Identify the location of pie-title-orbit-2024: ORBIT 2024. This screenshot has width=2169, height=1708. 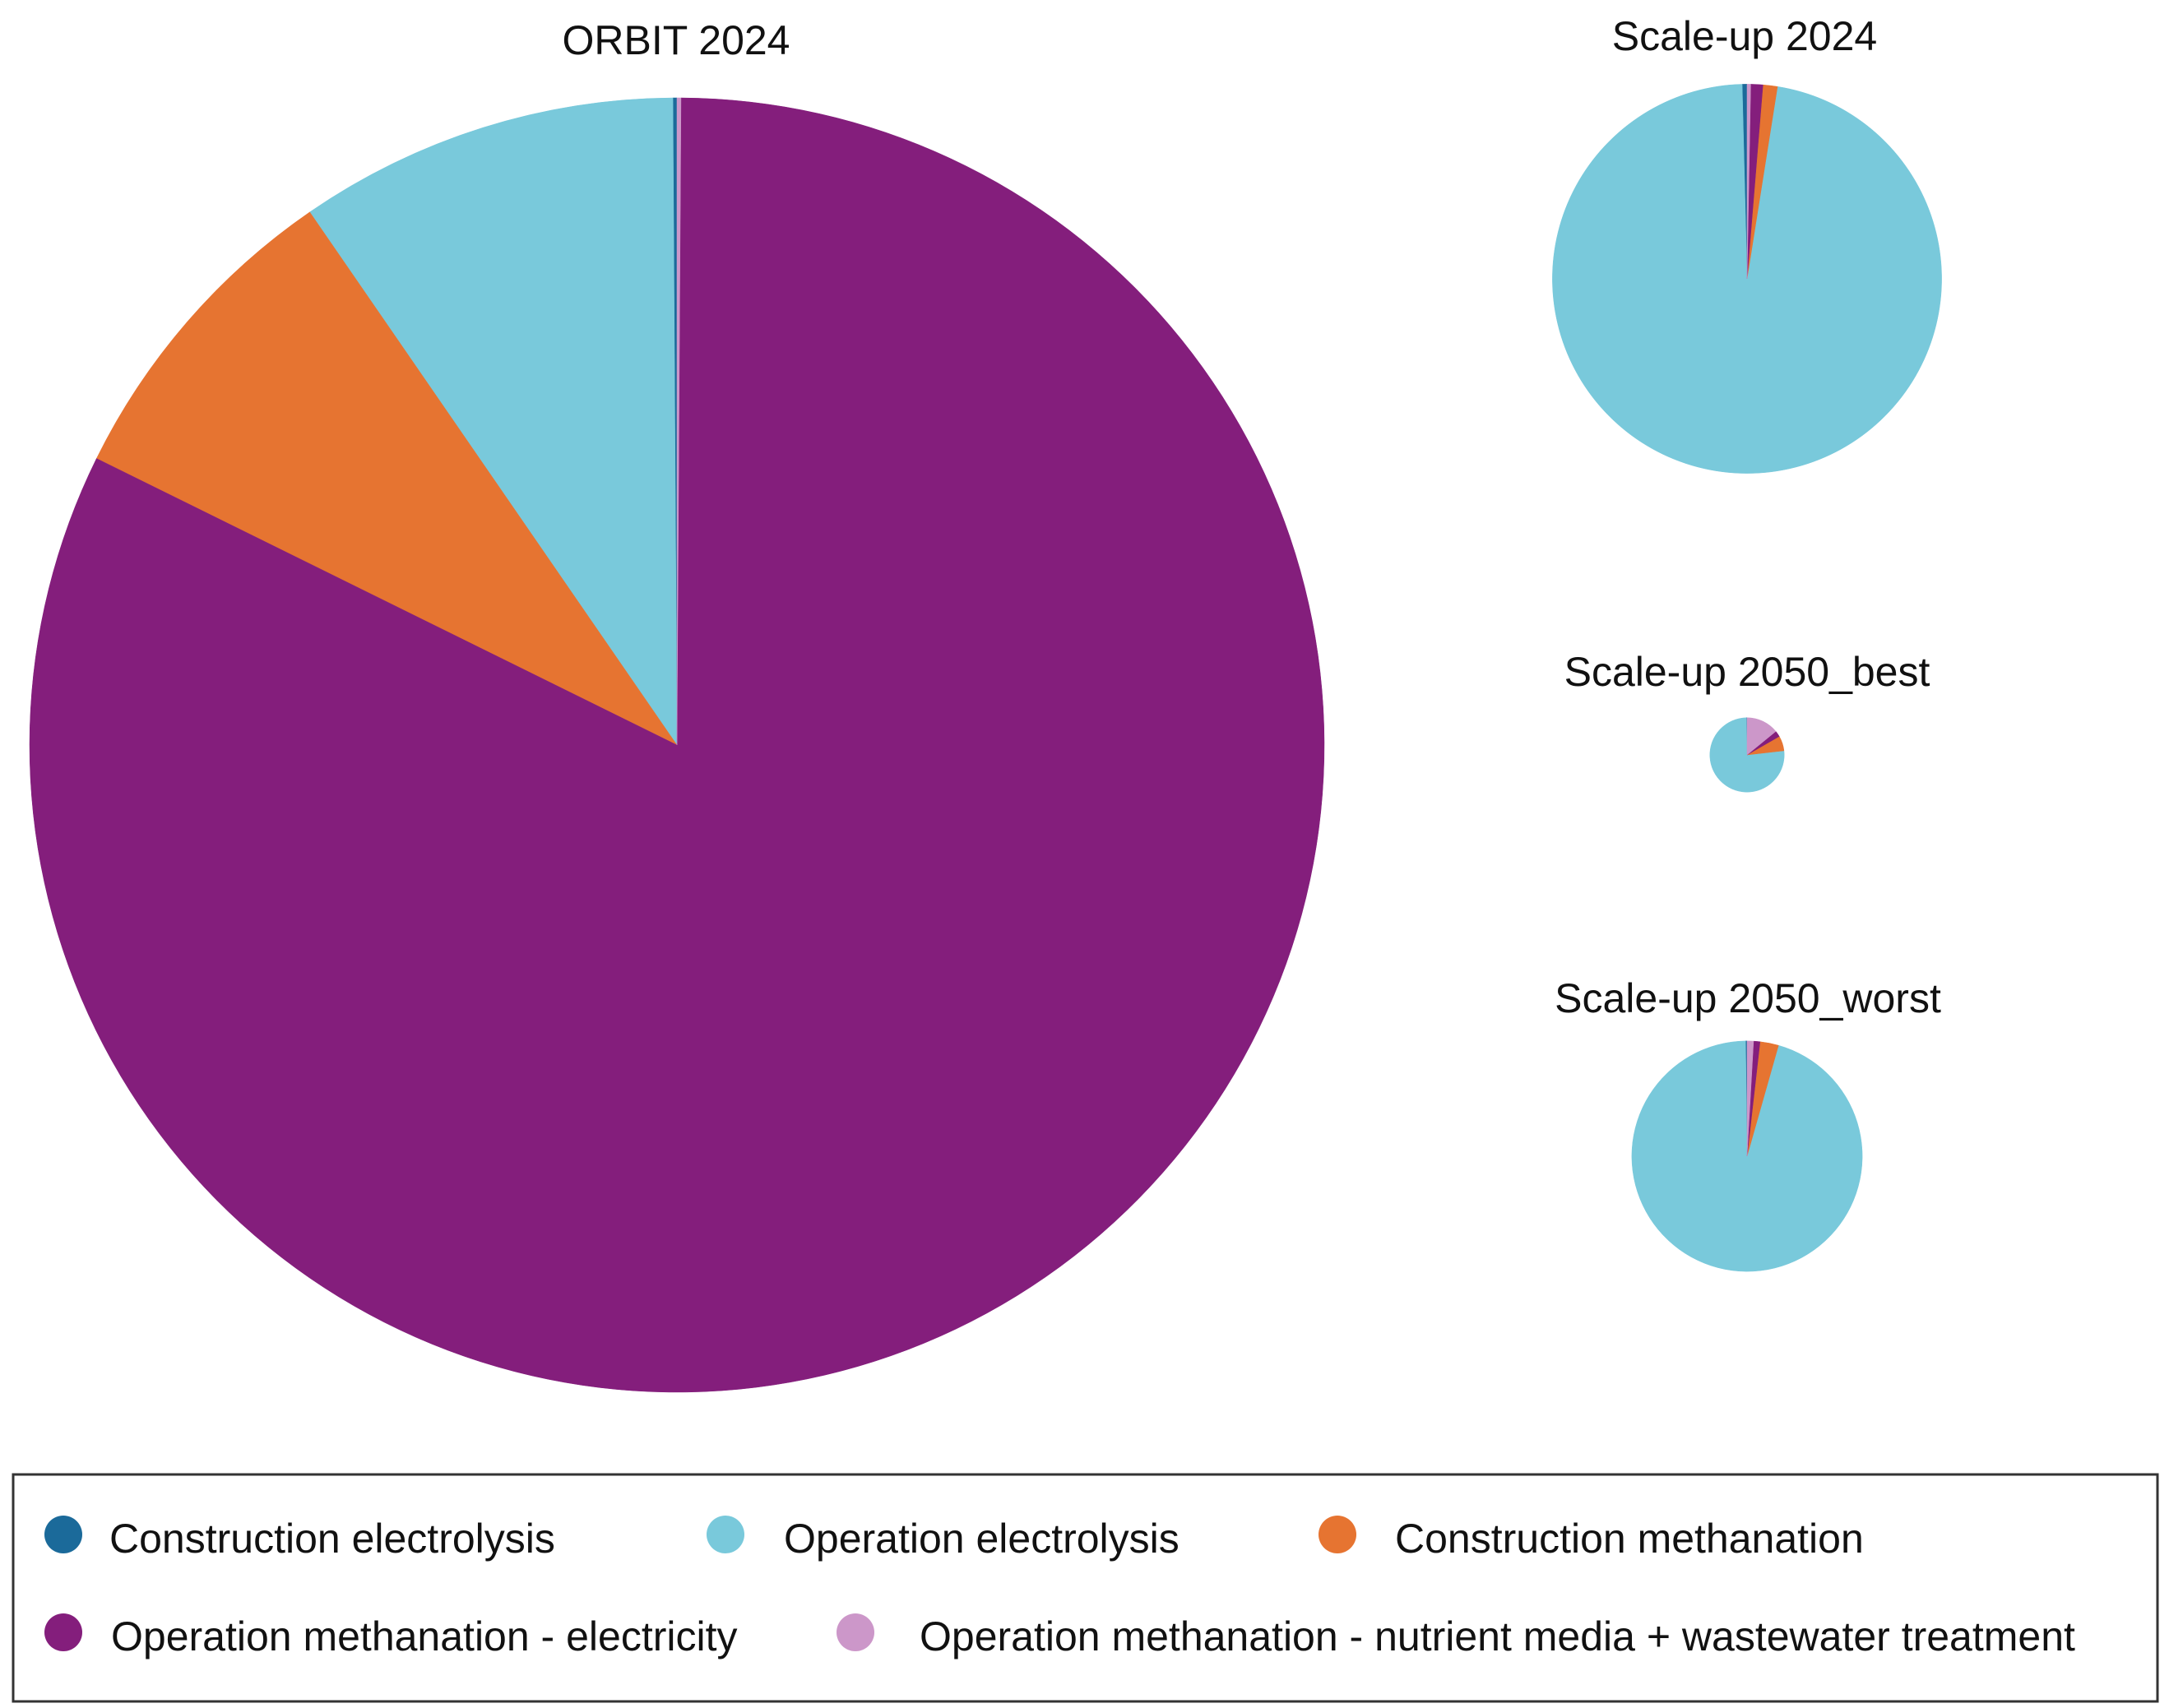
(676, 40).